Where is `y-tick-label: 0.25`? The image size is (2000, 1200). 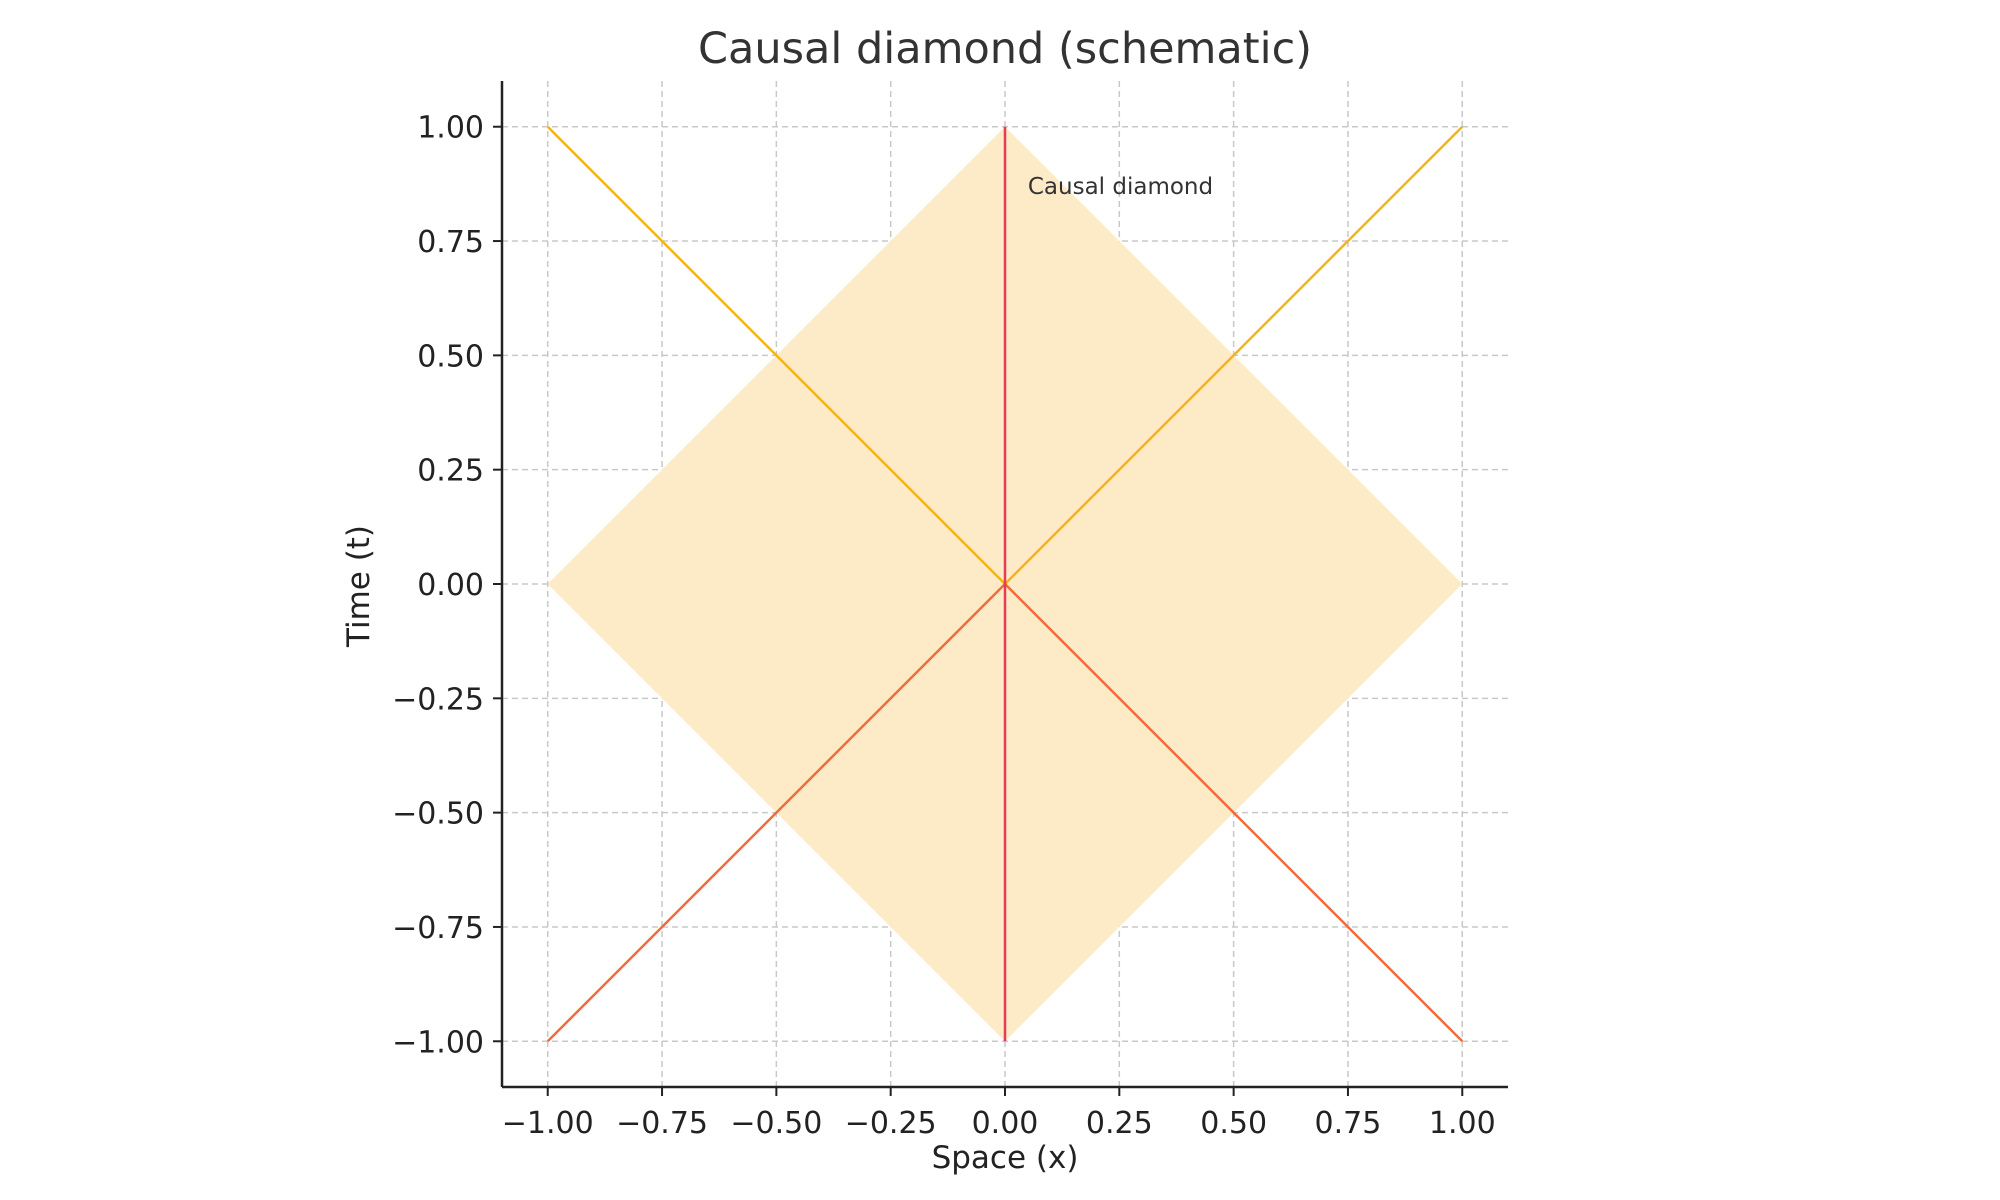 y-tick-label: 0.25 is located at coordinates (450, 471).